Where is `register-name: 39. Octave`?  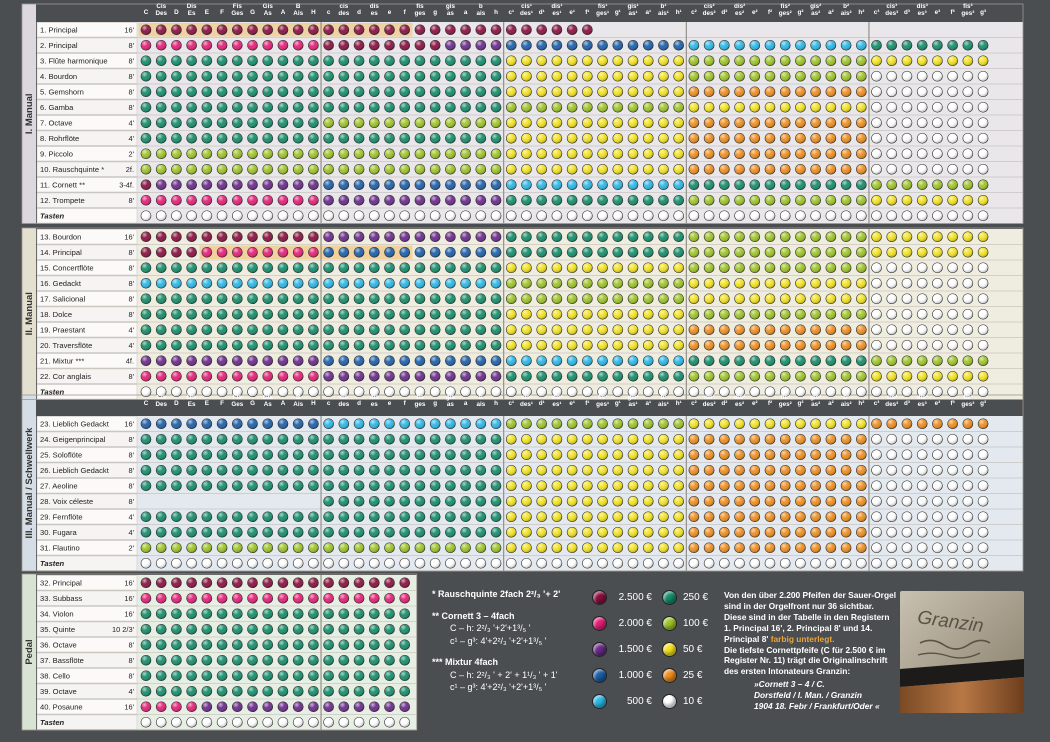
register-name: 39. Octave is located at coordinates (58, 691).